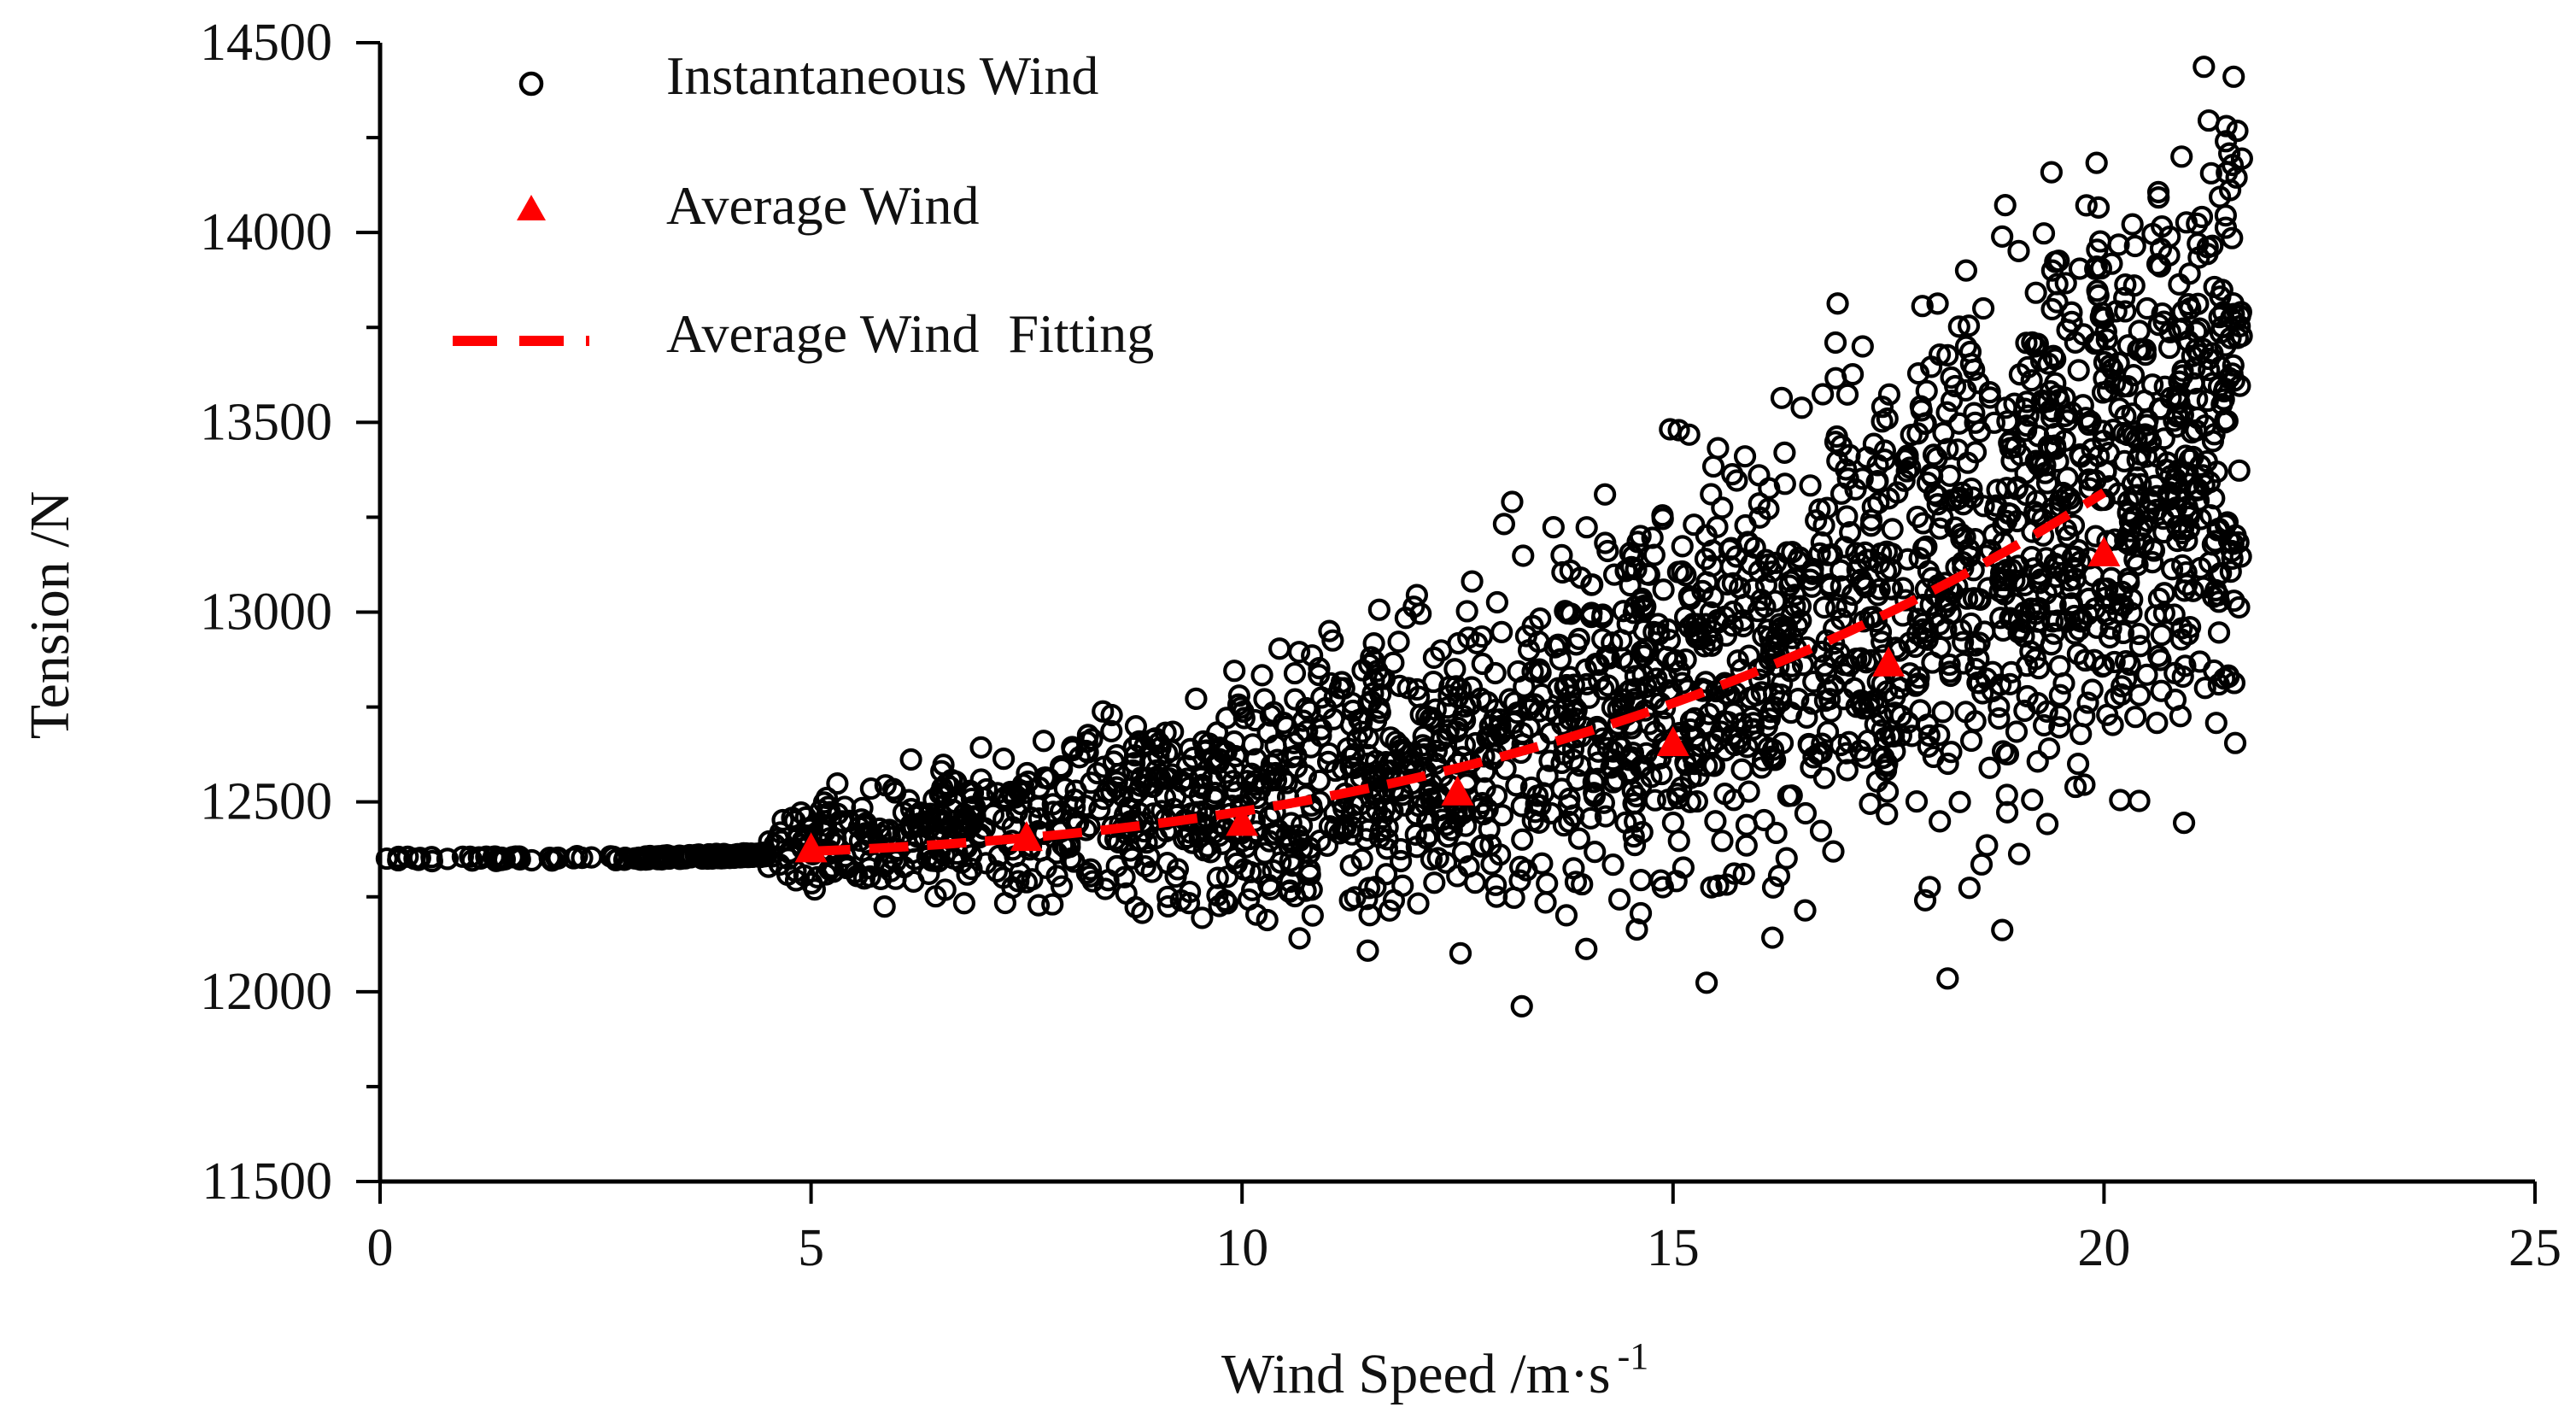  What do you see at coordinates (266, 422) in the screenshot?
I see `y-tick-label: 13500` at bounding box center [266, 422].